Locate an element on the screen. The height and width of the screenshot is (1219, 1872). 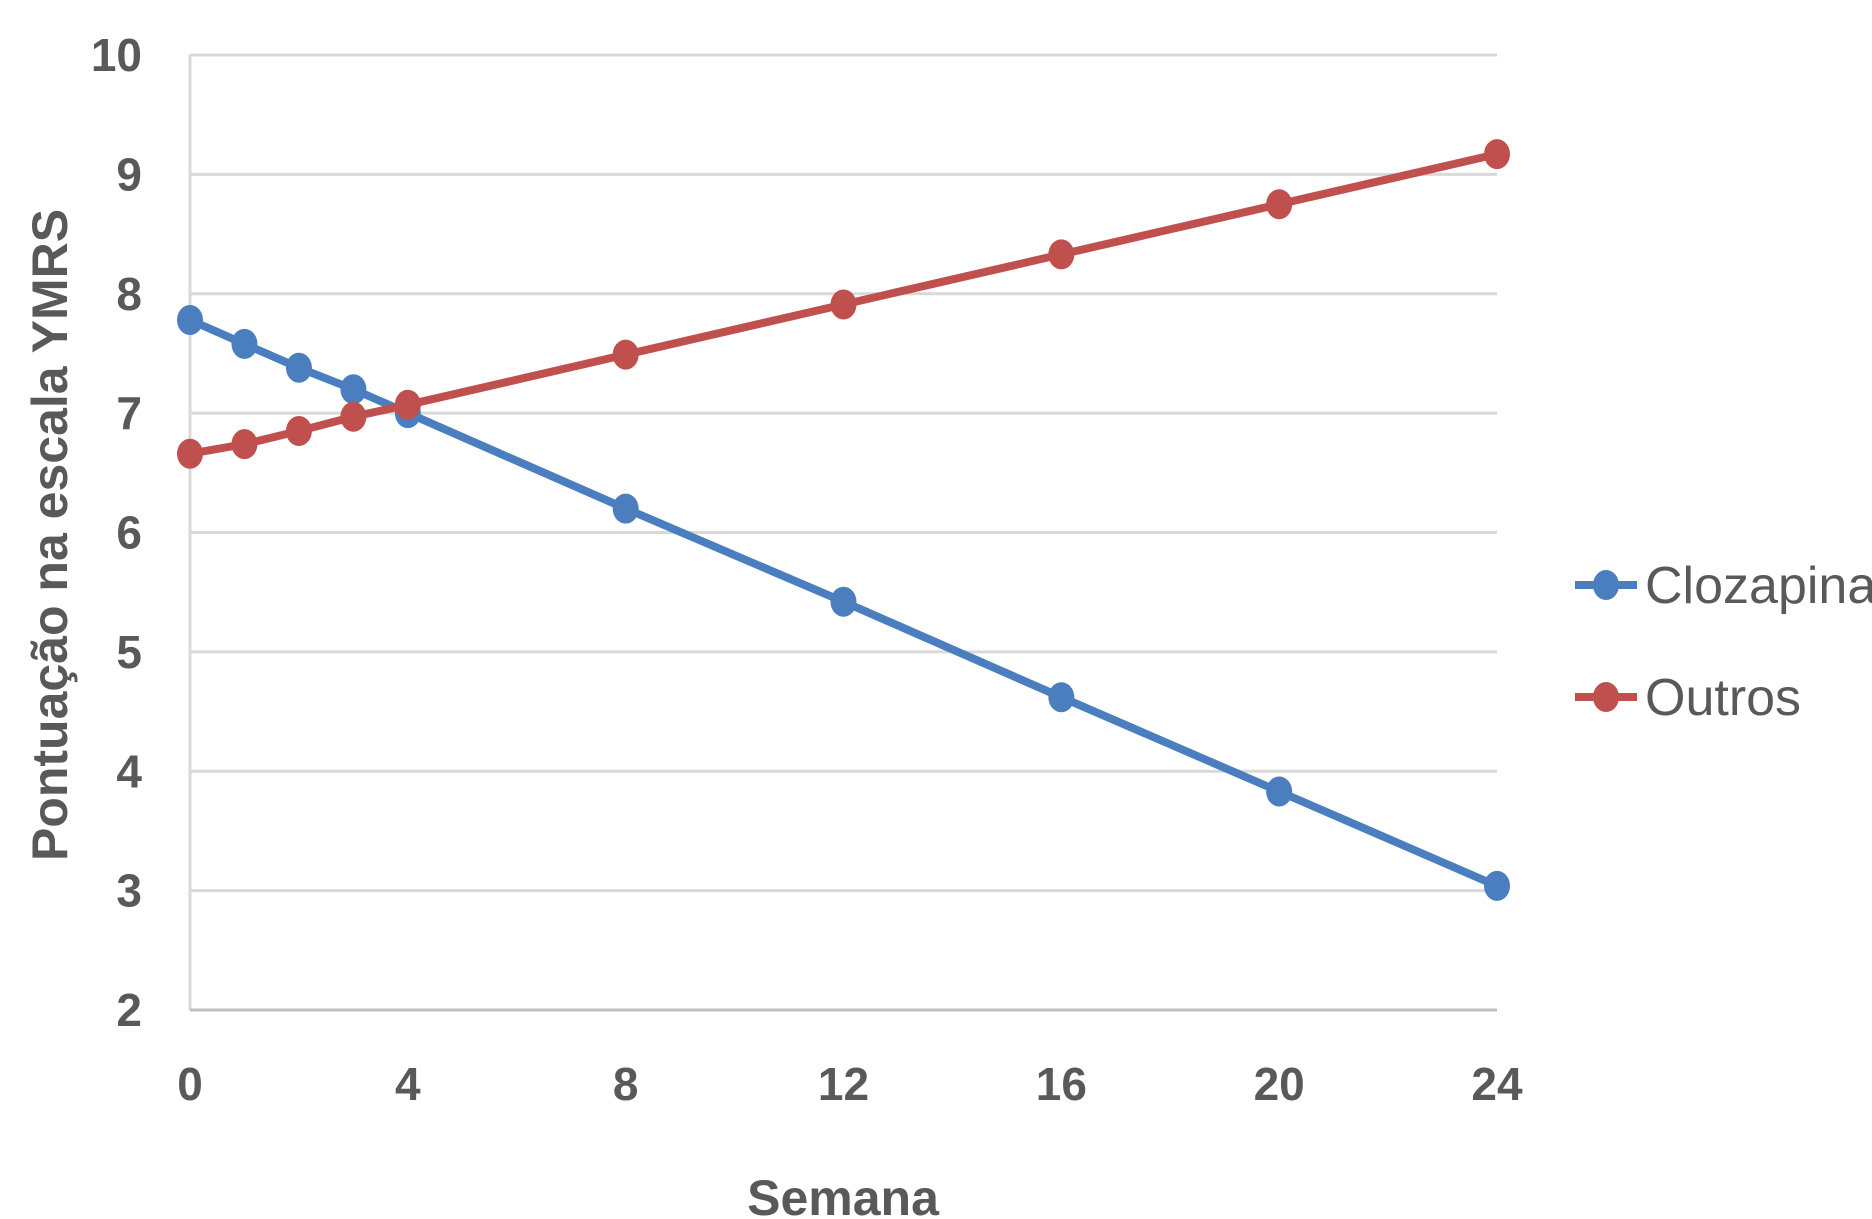
x-tick-label: 4 is located at coordinates (408, 1084).